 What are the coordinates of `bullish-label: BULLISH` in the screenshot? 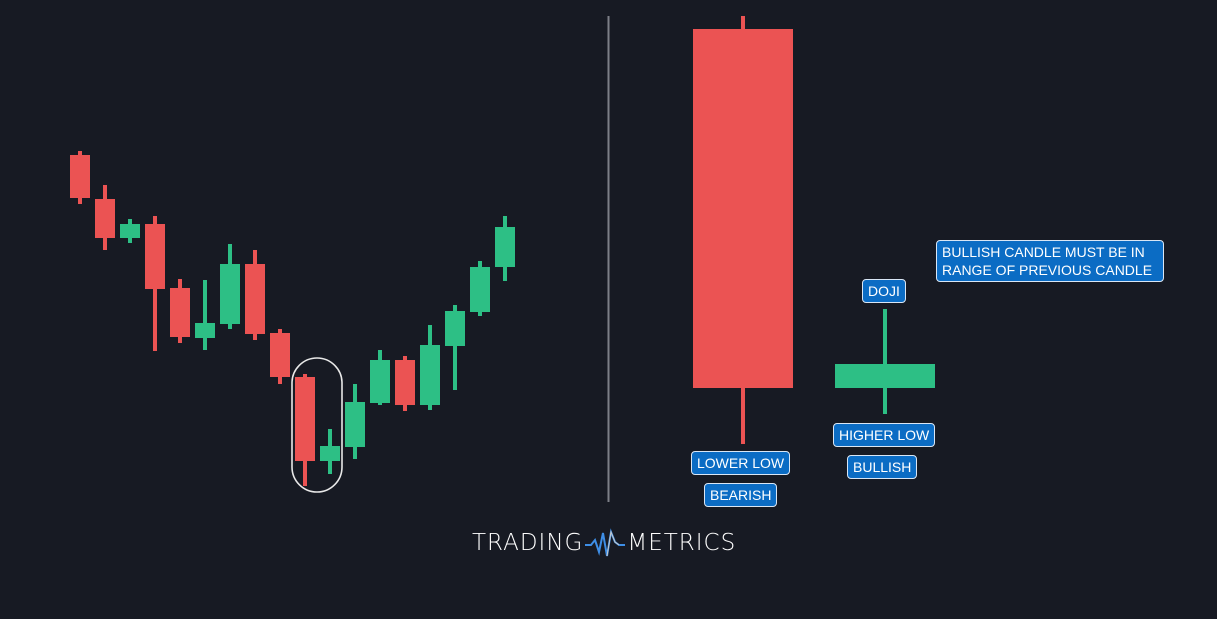 It's located at (882, 467).